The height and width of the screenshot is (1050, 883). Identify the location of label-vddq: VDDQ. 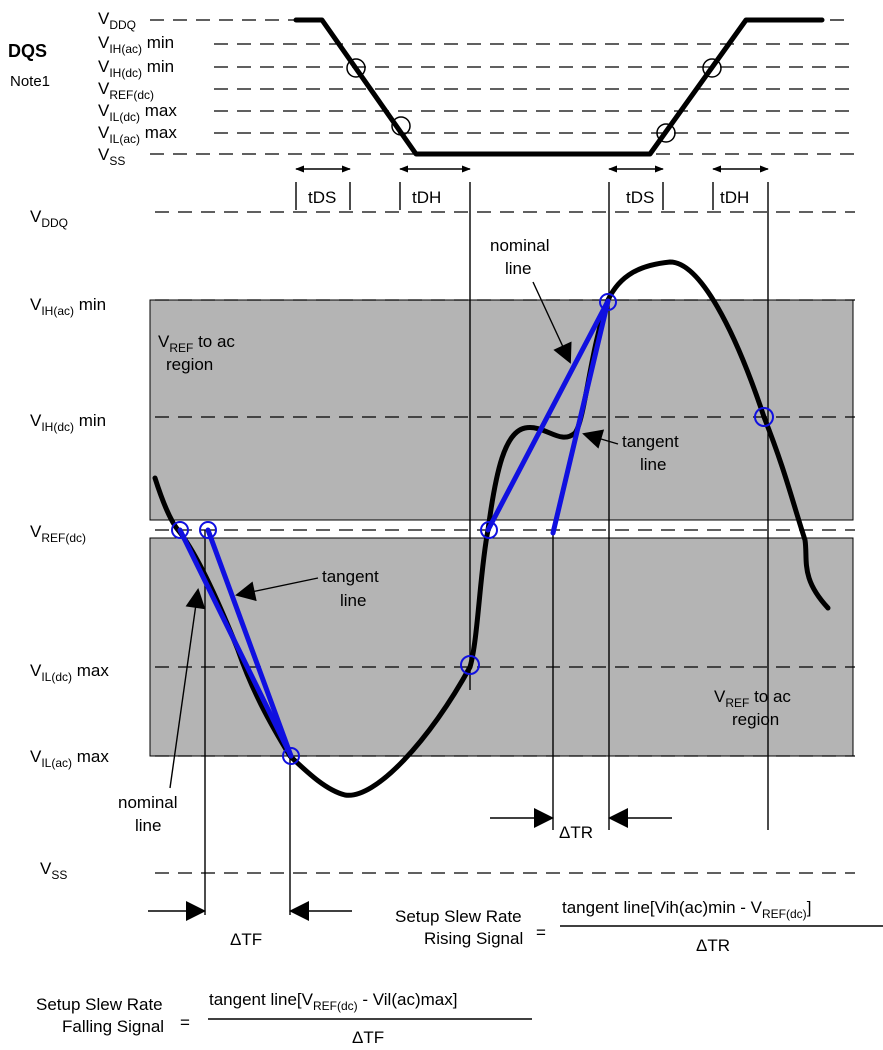
(49, 218).